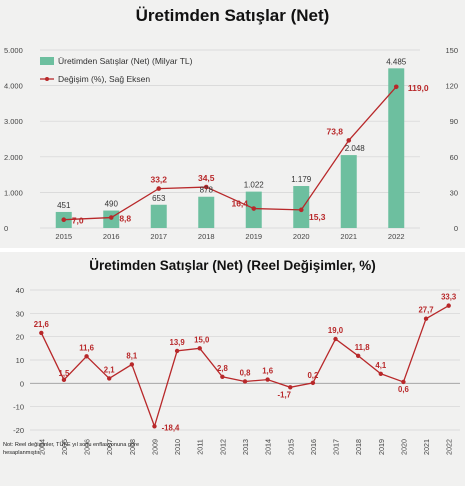 The height and width of the screenshot is (486, 465). What do you see at coordinates (13, 121) in the screenshot?
I see `y-left-tick-label: 3.000` at bounding box center [13, 121].